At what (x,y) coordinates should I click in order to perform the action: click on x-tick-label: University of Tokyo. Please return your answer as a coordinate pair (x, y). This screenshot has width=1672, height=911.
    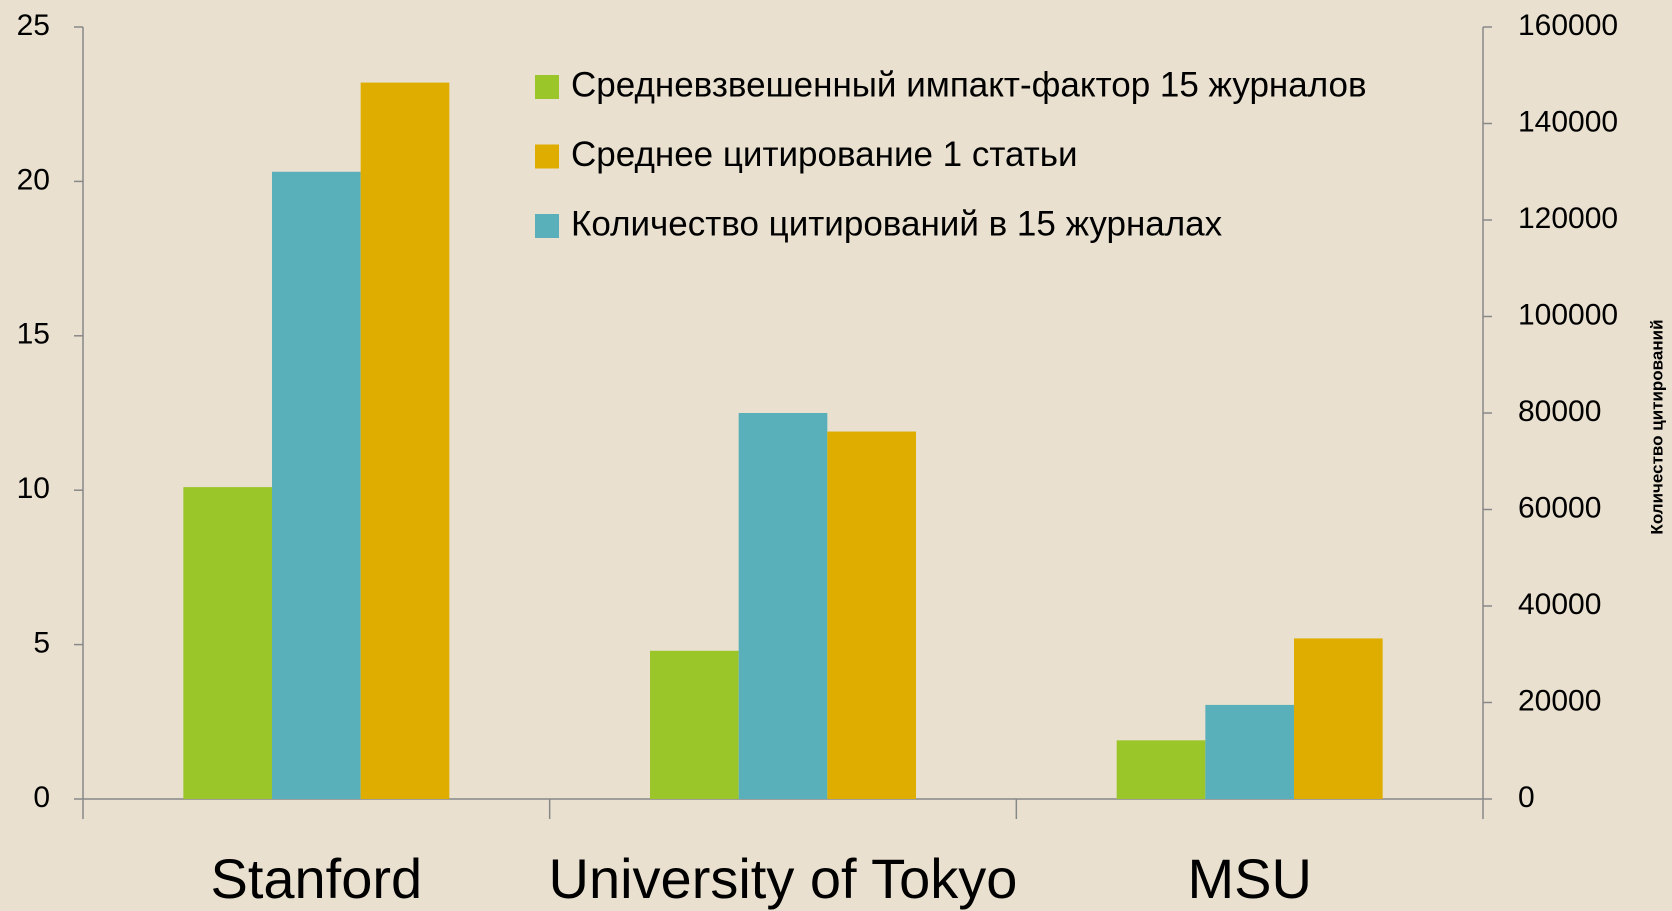
    Looking at the image, I should click on (783, 878).